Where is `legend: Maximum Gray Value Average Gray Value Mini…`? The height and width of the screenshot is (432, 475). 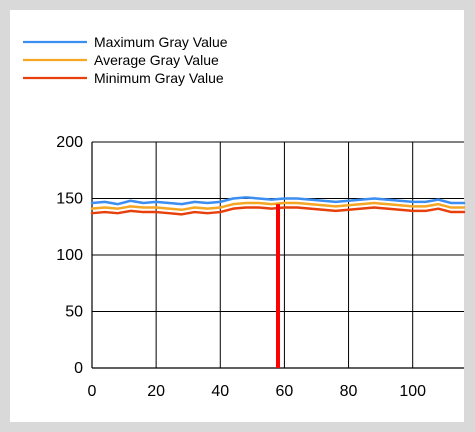 legend: Maximum Gray Value Average Gray Value Mini… is located at coordinates (125, 60).